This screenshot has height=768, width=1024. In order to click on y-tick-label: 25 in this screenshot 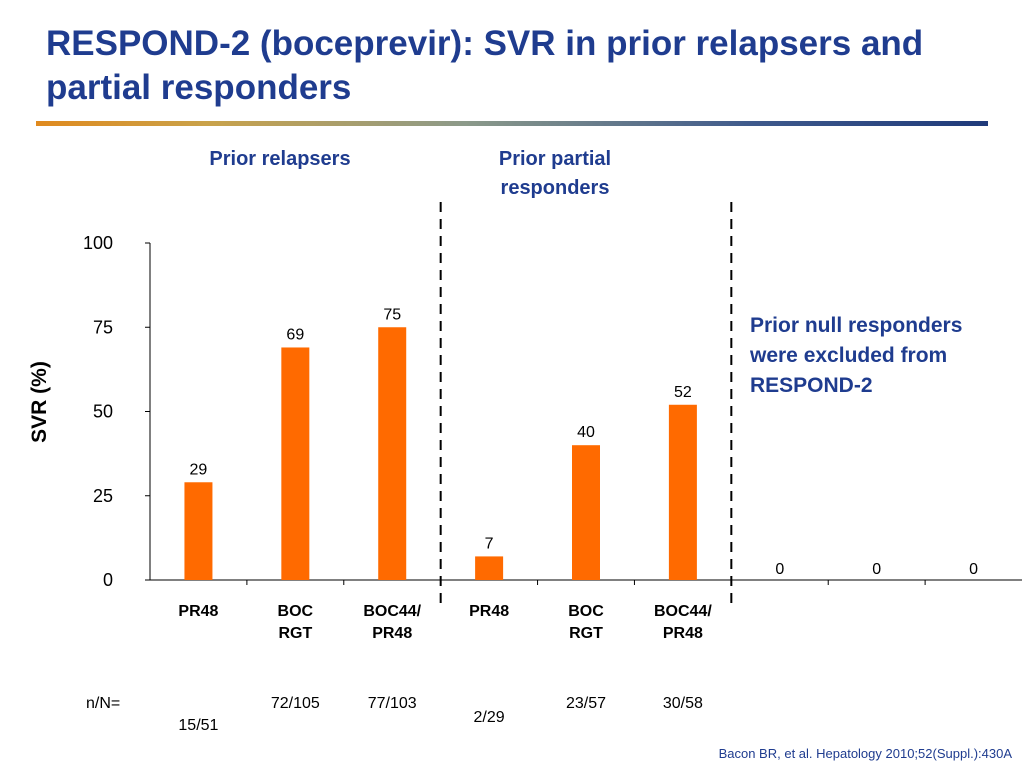, I will do `click(103, 496)`.